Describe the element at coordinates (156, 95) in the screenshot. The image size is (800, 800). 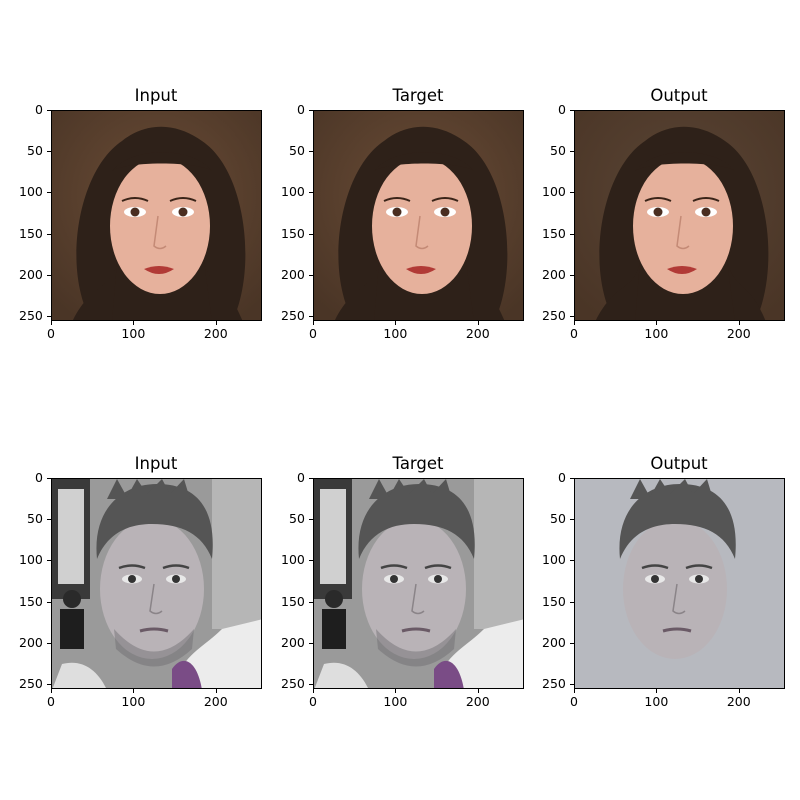
I see `panel-title: Input` at that location.